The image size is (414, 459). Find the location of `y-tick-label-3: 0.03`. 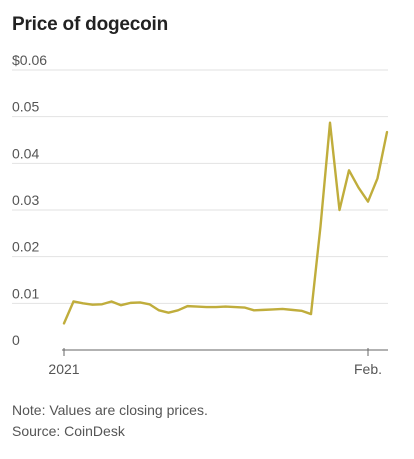

y-tick-label-3: 0.03 is located at coordinates (25, 200).